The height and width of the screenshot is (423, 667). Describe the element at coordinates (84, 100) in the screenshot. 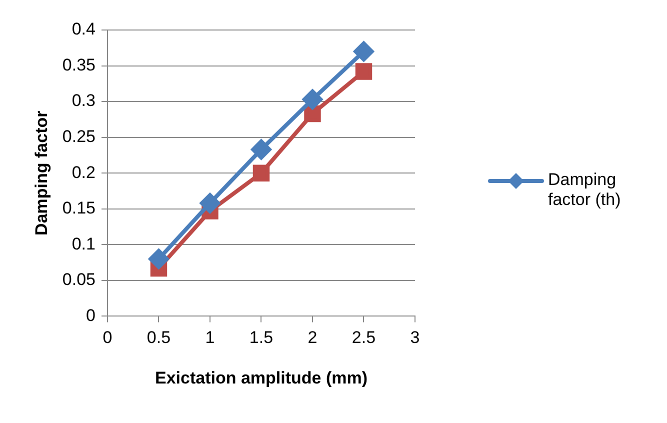

I see `y-tick-label: 0.3` at that location.